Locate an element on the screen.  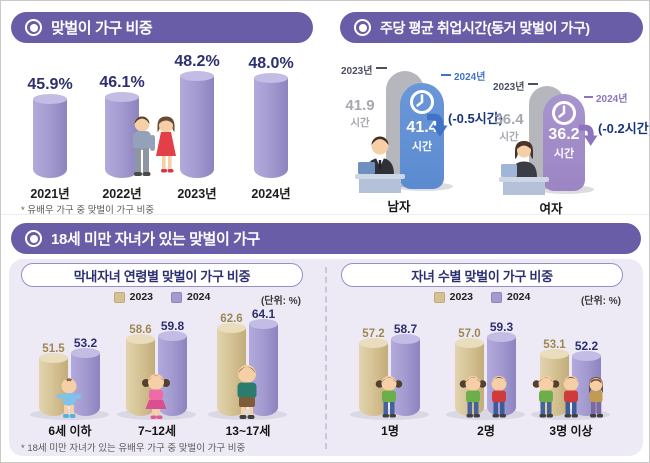
men-prev-hours: 41.9 시간 is located at coordinates (360, 113).